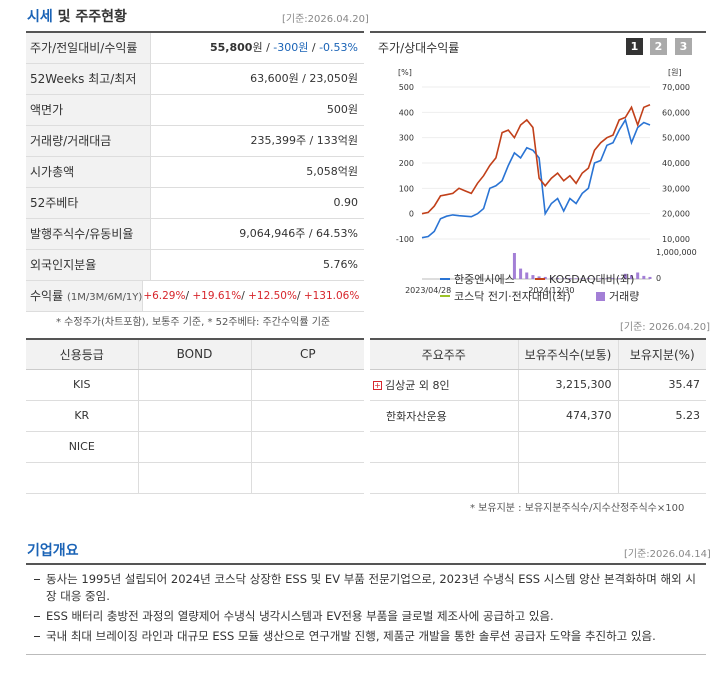  I want to click on row-label: 52Weeks 최고/최저, so click(88, 79).